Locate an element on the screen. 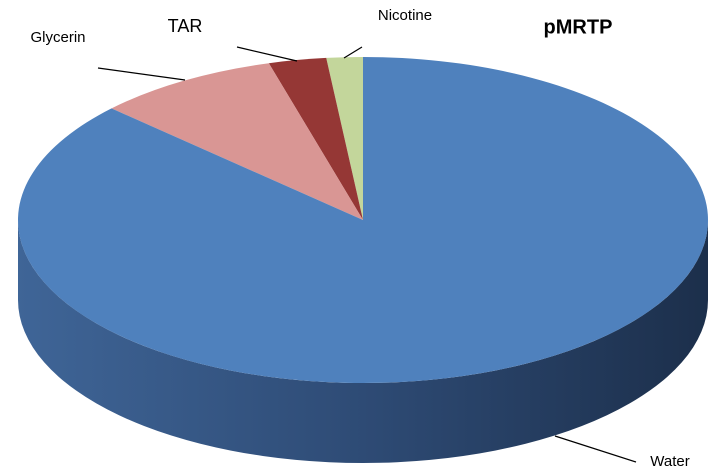 The image size is (712, 473). slice-label: Water is located at coordinates (669, 461).